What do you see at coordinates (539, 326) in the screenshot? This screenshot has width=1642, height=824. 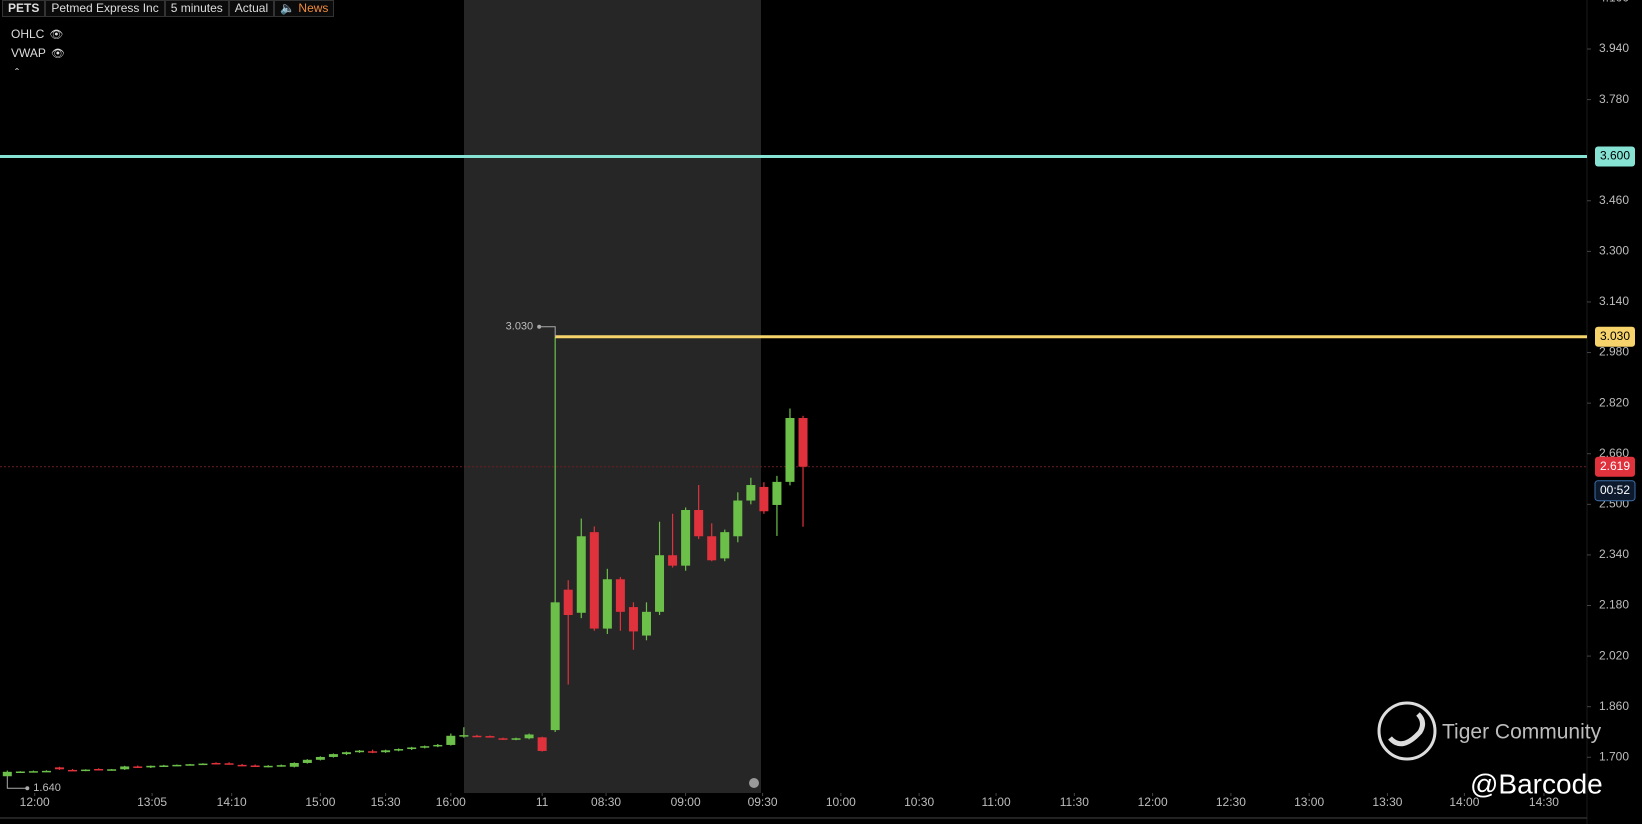 I see `high-dot` at bounding box center [539, 326].